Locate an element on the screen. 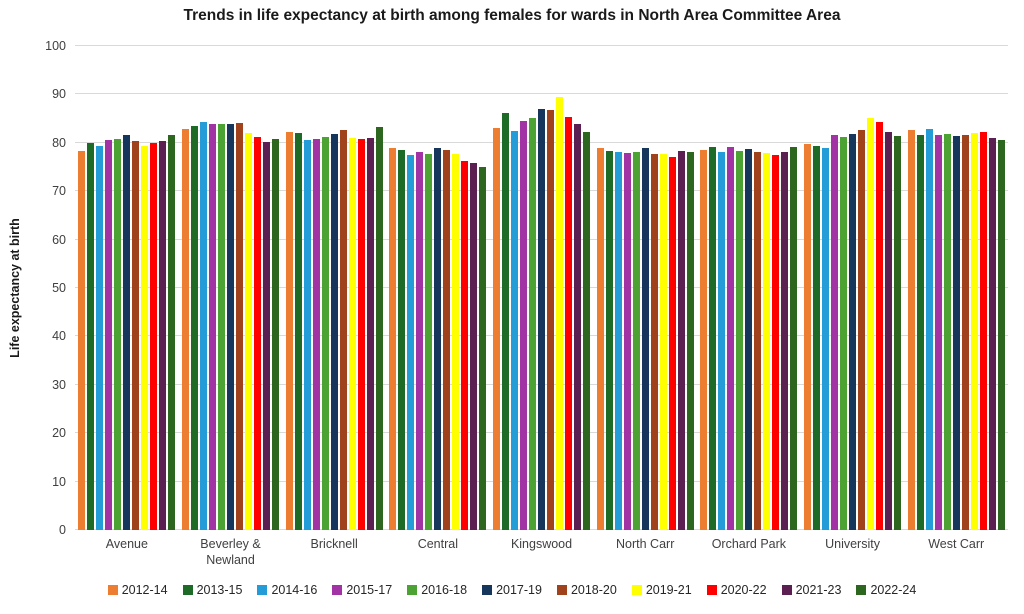  legend-label: 2014-16 is located at coordinates (294, 590).